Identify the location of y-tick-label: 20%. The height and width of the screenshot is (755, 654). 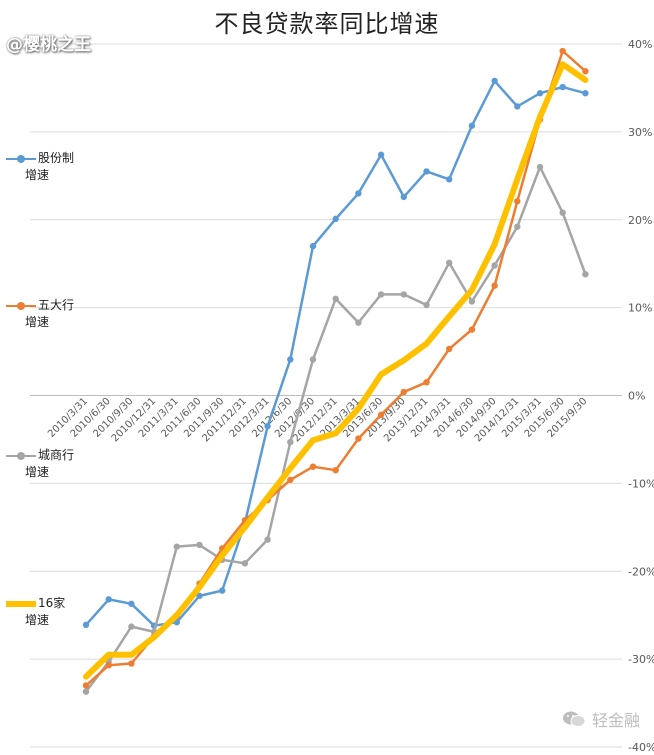
(640, 220).